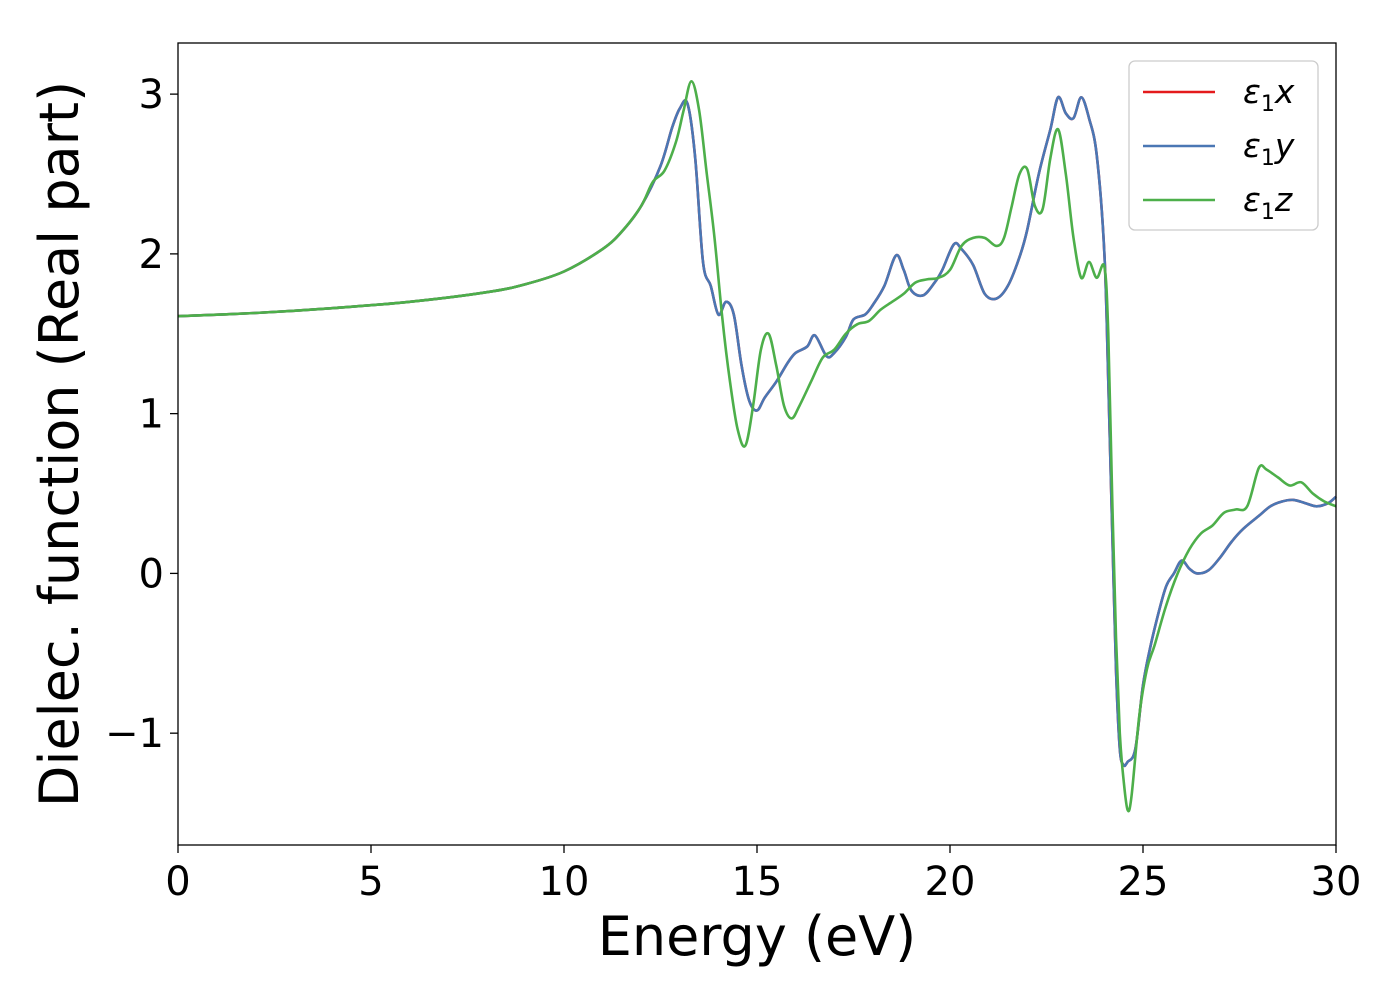 This screenshot has height=1000, width=1400. What do you see at coordinates (564, 882) in the screenshot?
I see `x-tick-label: 10` at bounding box center [564, 882].